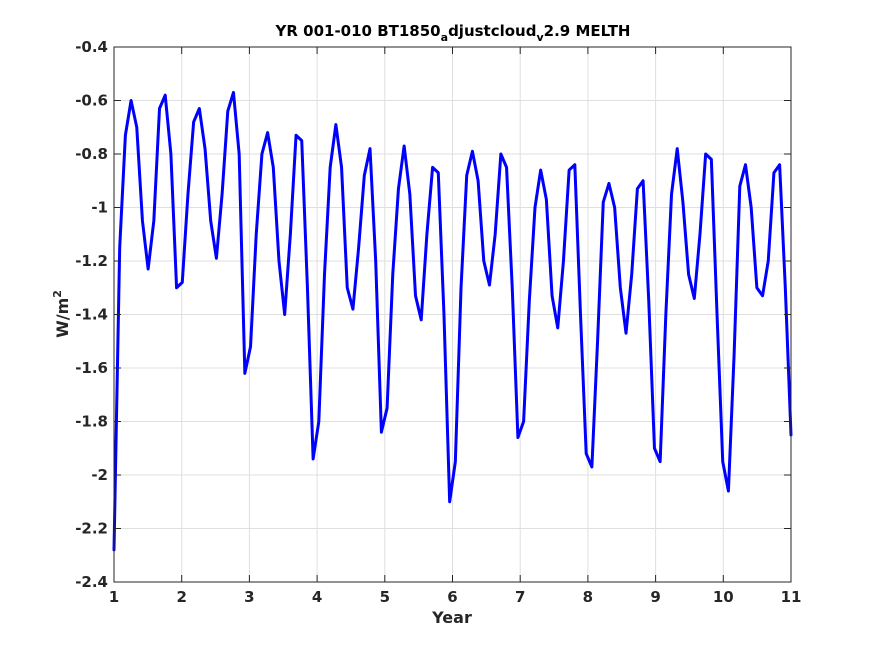 This screenshot has width=875, height=656. What do you see at coordinates (249, 597) in the screenshot?
I see `x-tick-label: 3` at bounding box center [249, 597].